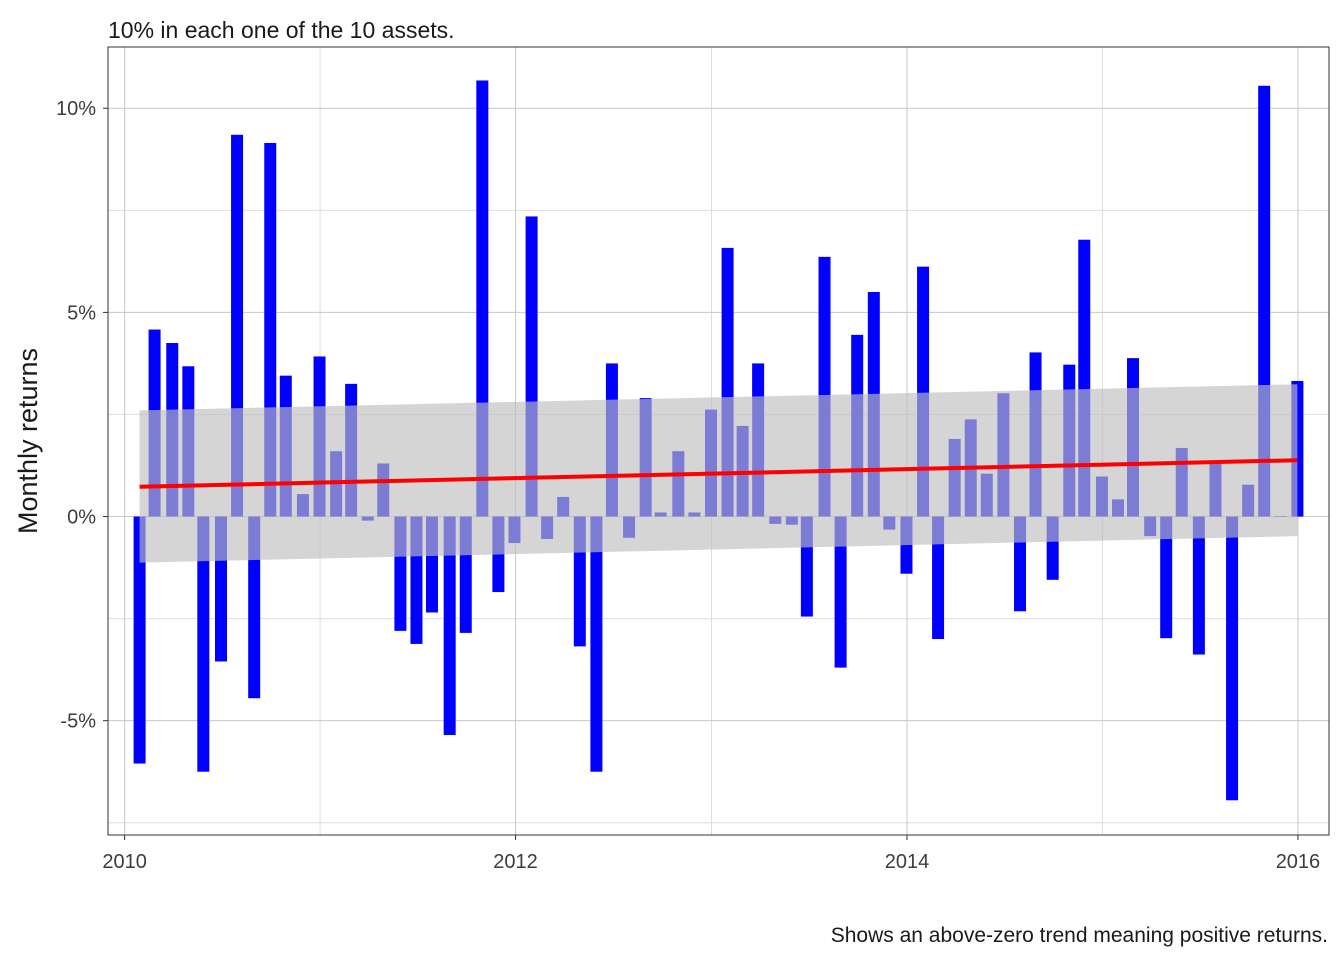  I want to click on y-tick-label: 0%, so click(81, 518).